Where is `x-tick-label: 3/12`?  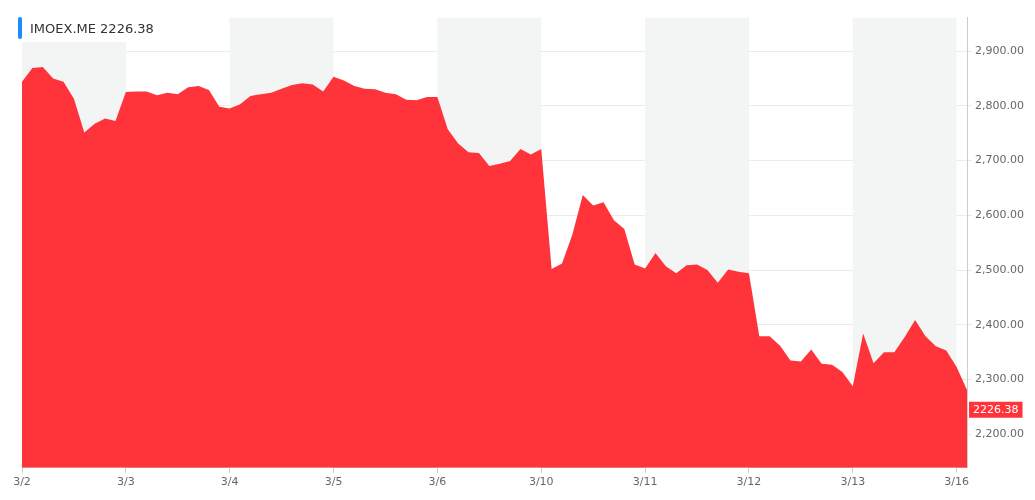
x-tick-label: 3/12 is located at coordinates (749, 482).